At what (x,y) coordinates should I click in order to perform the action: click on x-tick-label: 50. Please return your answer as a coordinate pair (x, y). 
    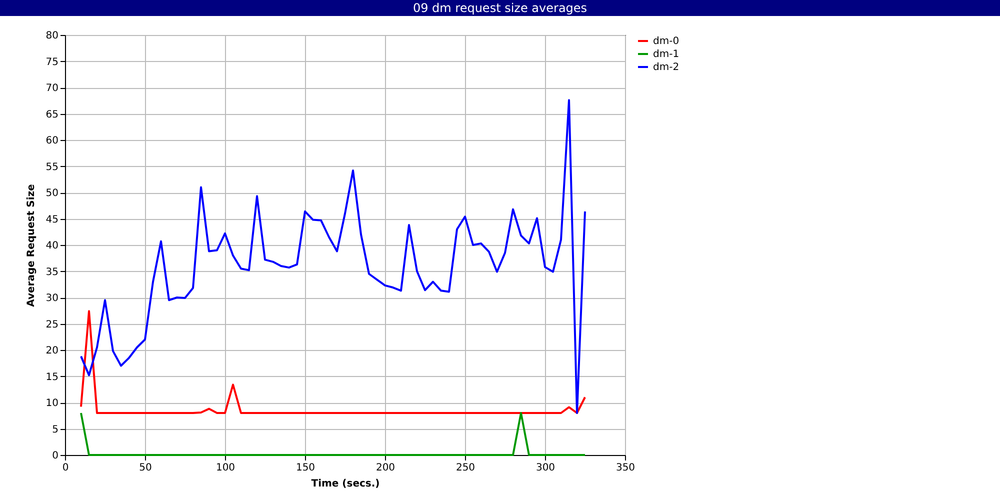
    Looking at the image, I should click on (145, 468).